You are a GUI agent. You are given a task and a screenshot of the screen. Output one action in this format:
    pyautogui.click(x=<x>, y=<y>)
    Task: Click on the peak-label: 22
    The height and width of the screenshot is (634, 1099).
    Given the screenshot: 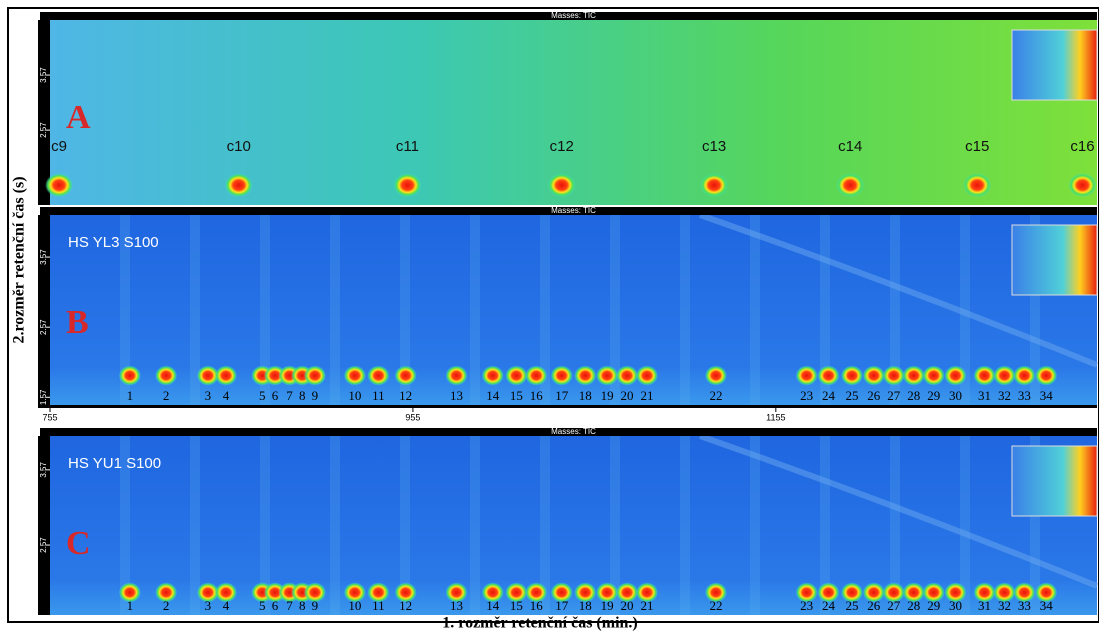 What is the action you would take?
    pyautogui.click(x=715, y=605)
    